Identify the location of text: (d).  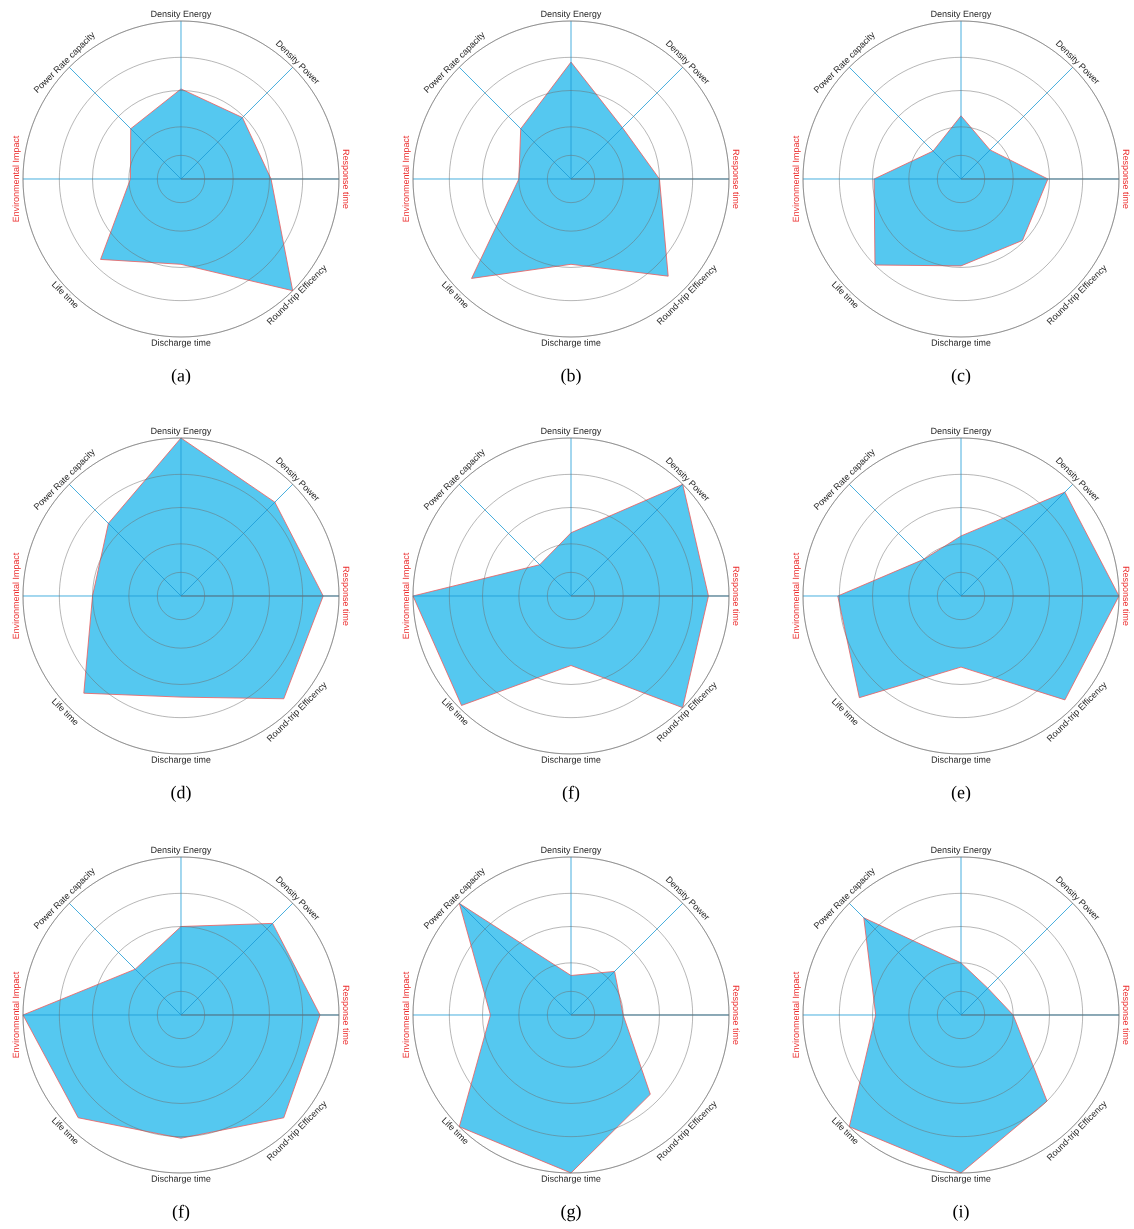
(181, 794).